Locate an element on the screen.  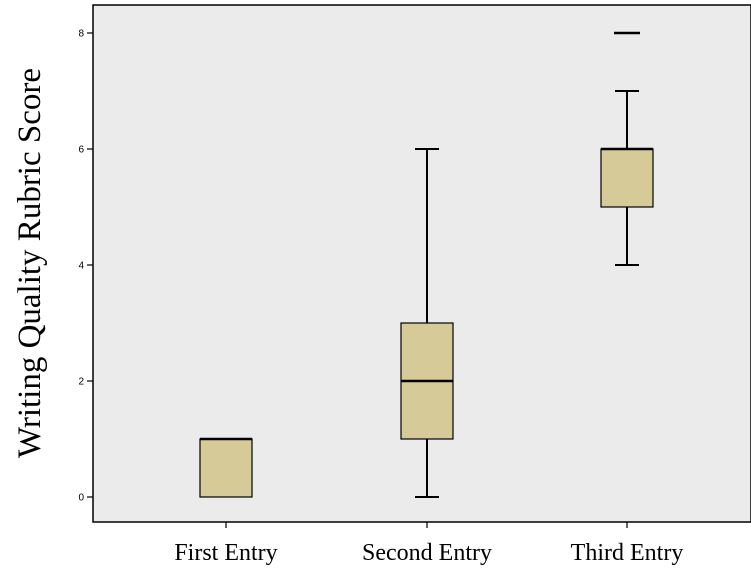
x-axis: First Entry Second Entry Third Entry is located at coordinates (428, 544).